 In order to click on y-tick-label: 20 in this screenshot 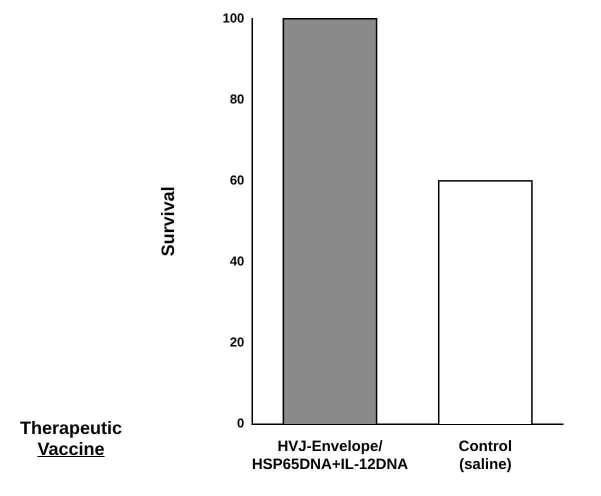, I will do `click(237, 342)`.